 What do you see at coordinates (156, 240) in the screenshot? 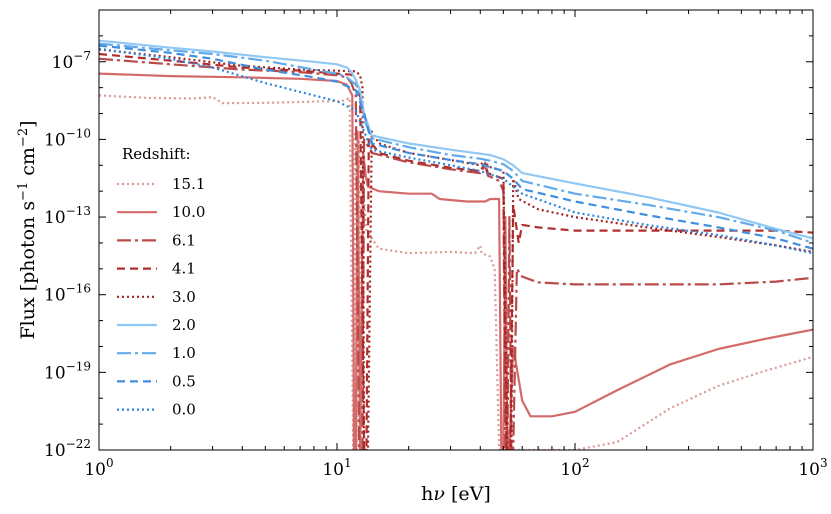
I see `legend-entry: 6.1` at bounding box center [156, 240].